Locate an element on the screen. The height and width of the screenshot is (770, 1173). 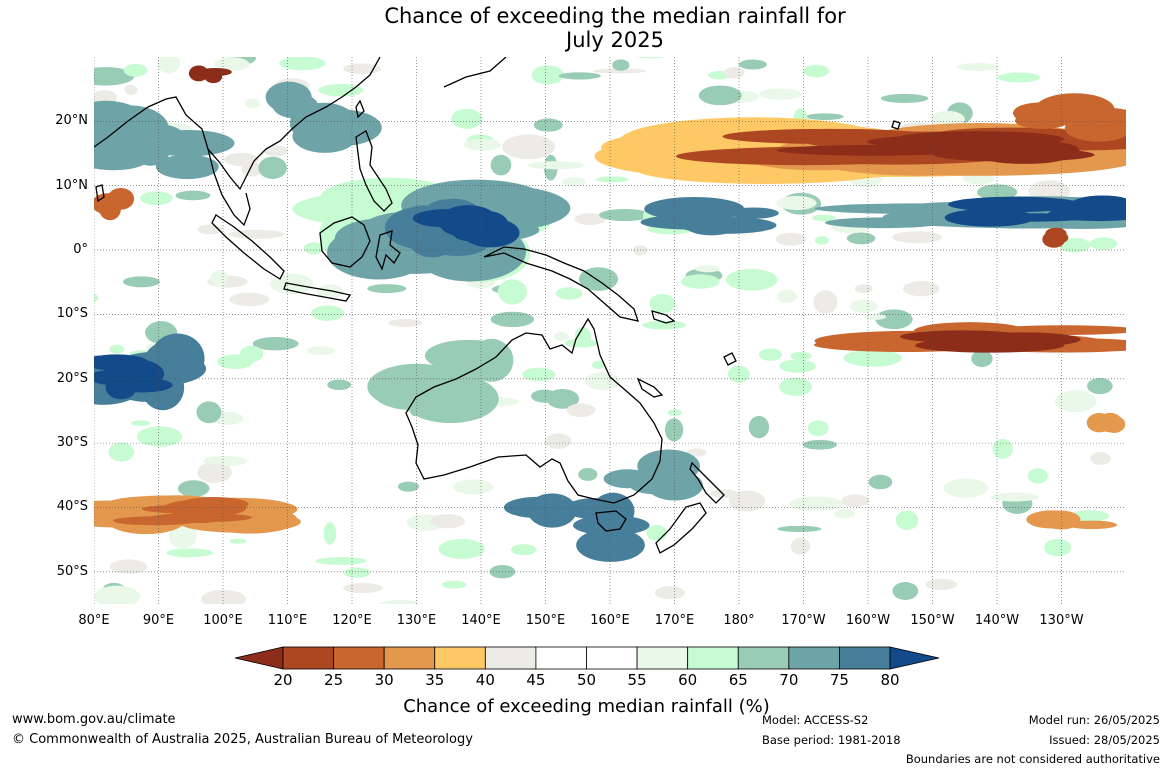
new-caledonia-coastline is located at coordinates (650, 387).